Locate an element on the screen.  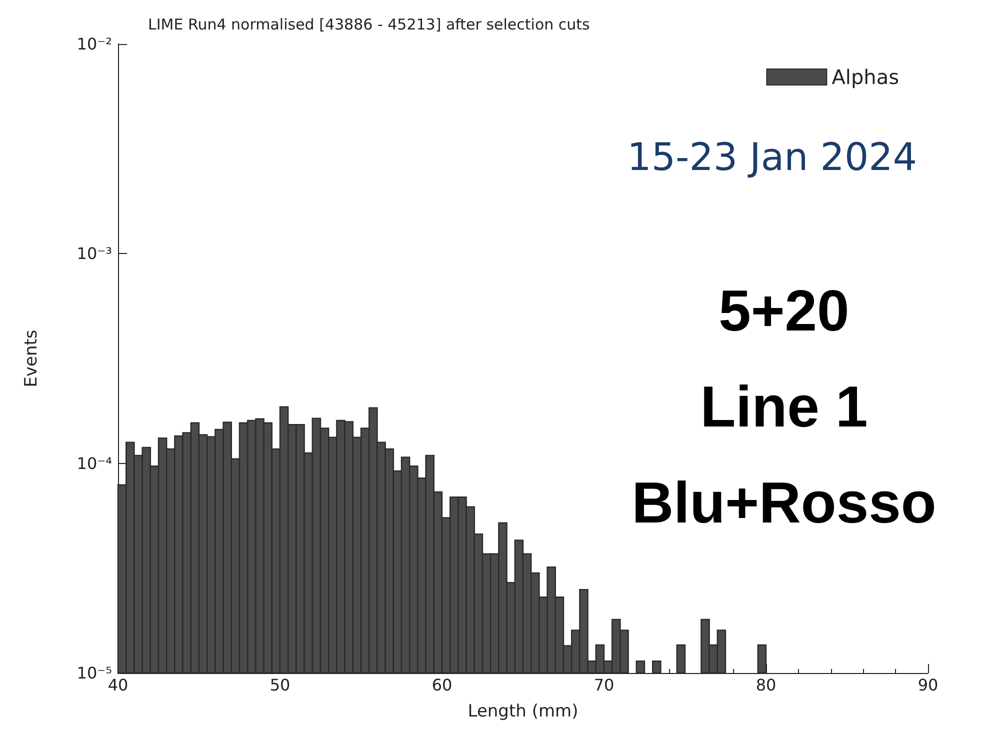
x-tick-label: 90 is located at coordinates (928, 685).